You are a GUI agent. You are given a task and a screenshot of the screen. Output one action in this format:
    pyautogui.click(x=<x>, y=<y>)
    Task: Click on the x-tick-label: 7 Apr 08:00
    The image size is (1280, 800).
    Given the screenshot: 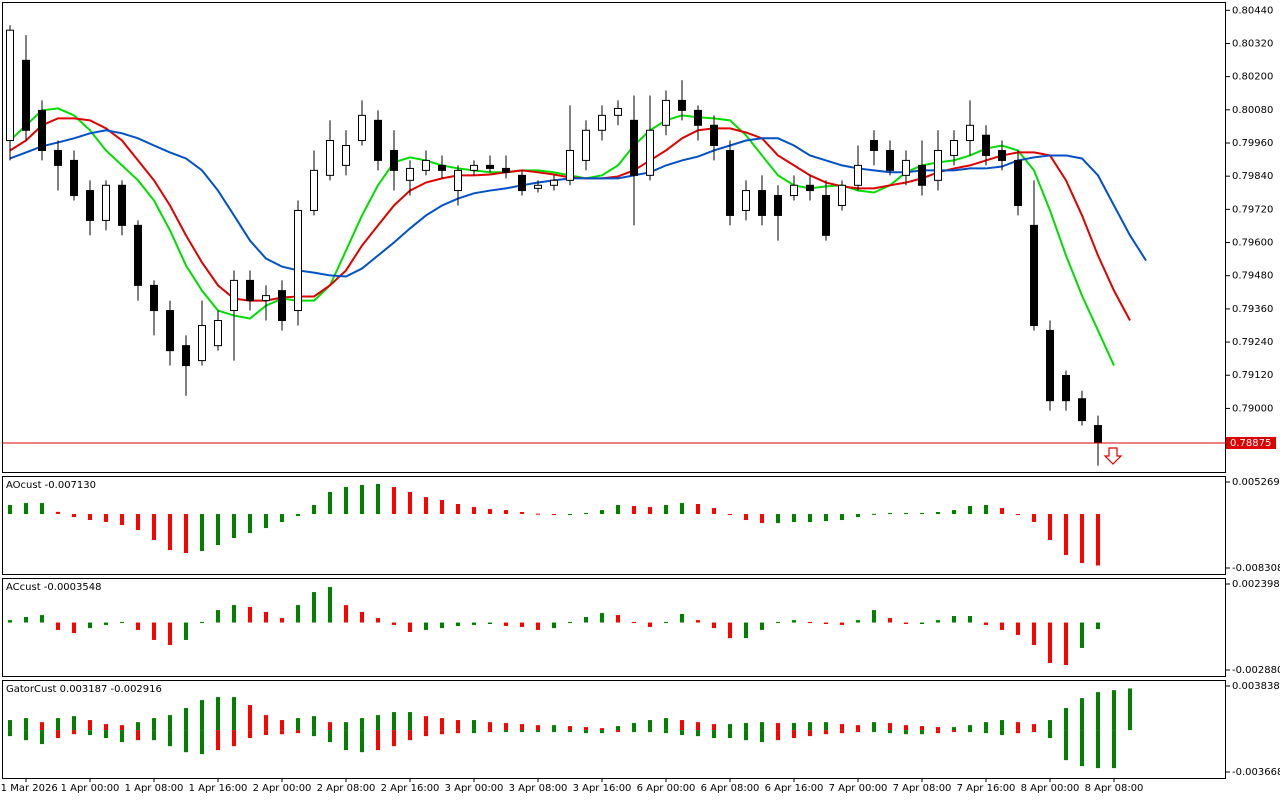 What is the action you would take?
    pyautogui.click(x=922, y=788)
    